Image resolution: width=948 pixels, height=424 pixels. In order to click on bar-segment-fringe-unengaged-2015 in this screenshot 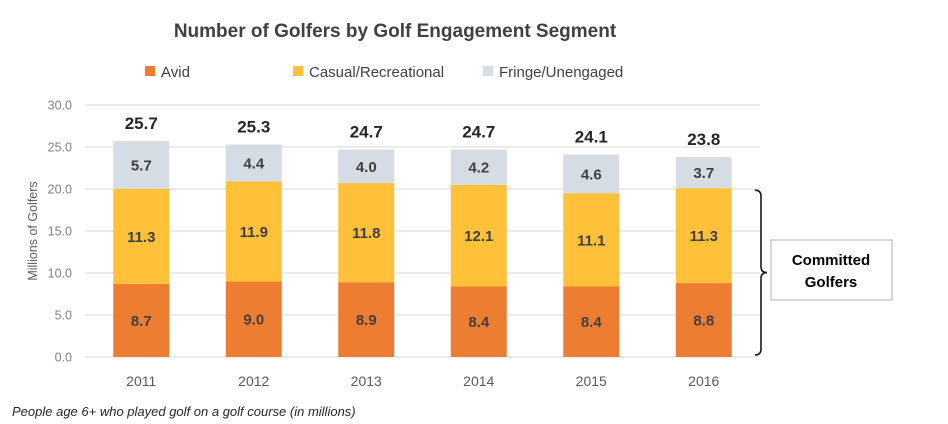, I will do `click(591, 174)`.